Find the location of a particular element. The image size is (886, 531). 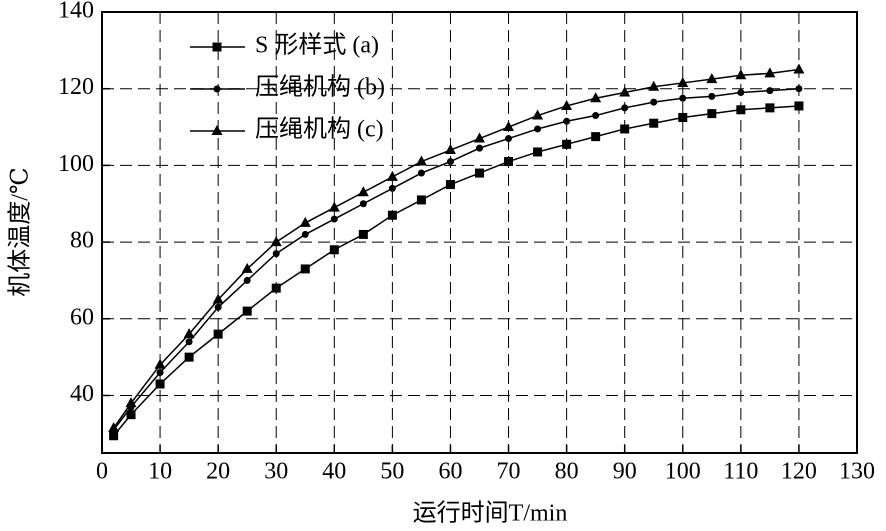

y-tick-label: 60 is located at coordinates (82, 317).